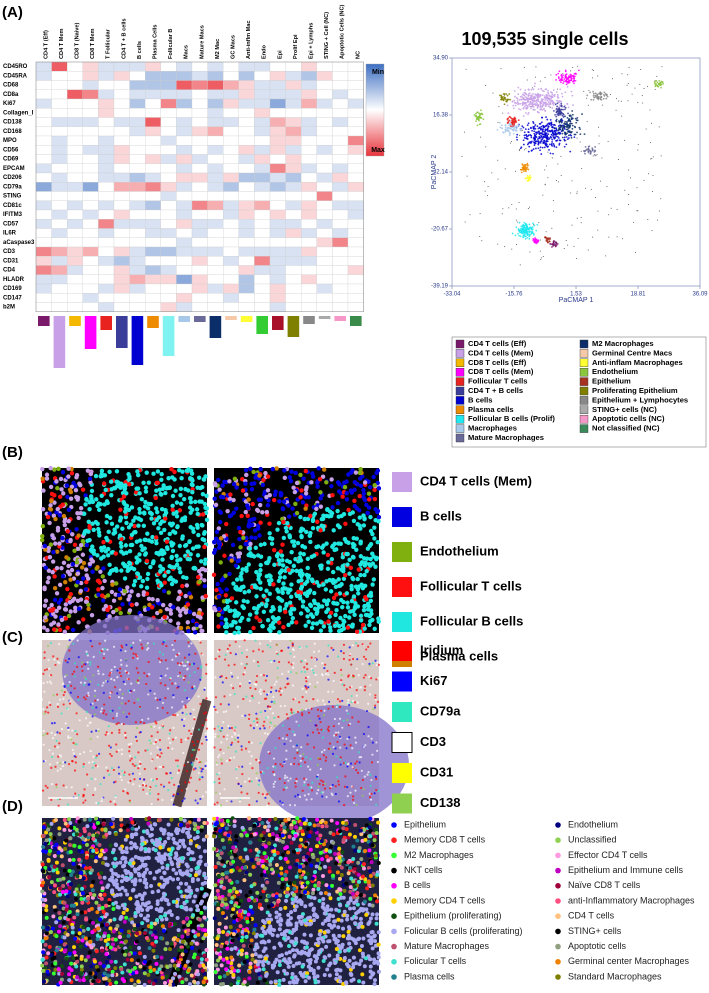 This screenshot has width=709, height=993. Describe the element at coordinates (12, 178) in the screenshot. I see `row-label: CD206` at that location.